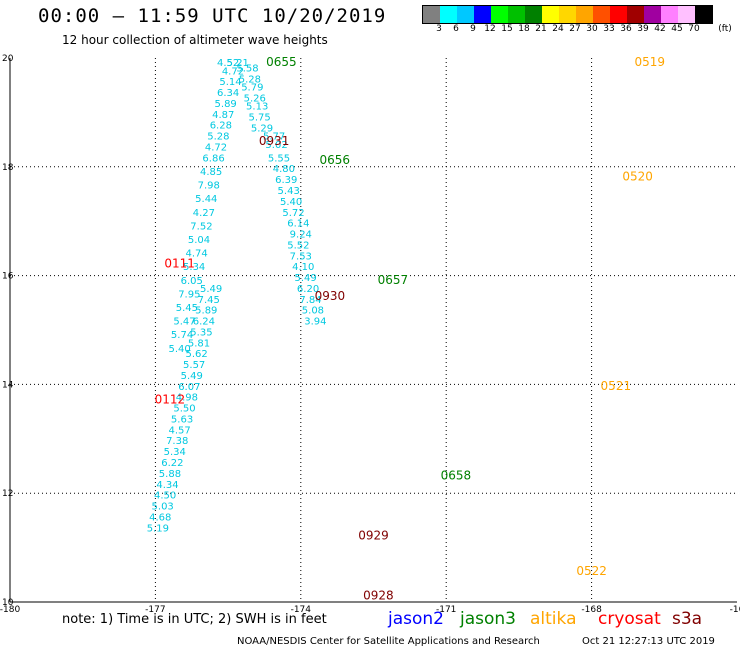  What do you see at coordinates (167, 485) in the screenshot?
I see `swh-value: 4.34` at bounding box center [167, 485].